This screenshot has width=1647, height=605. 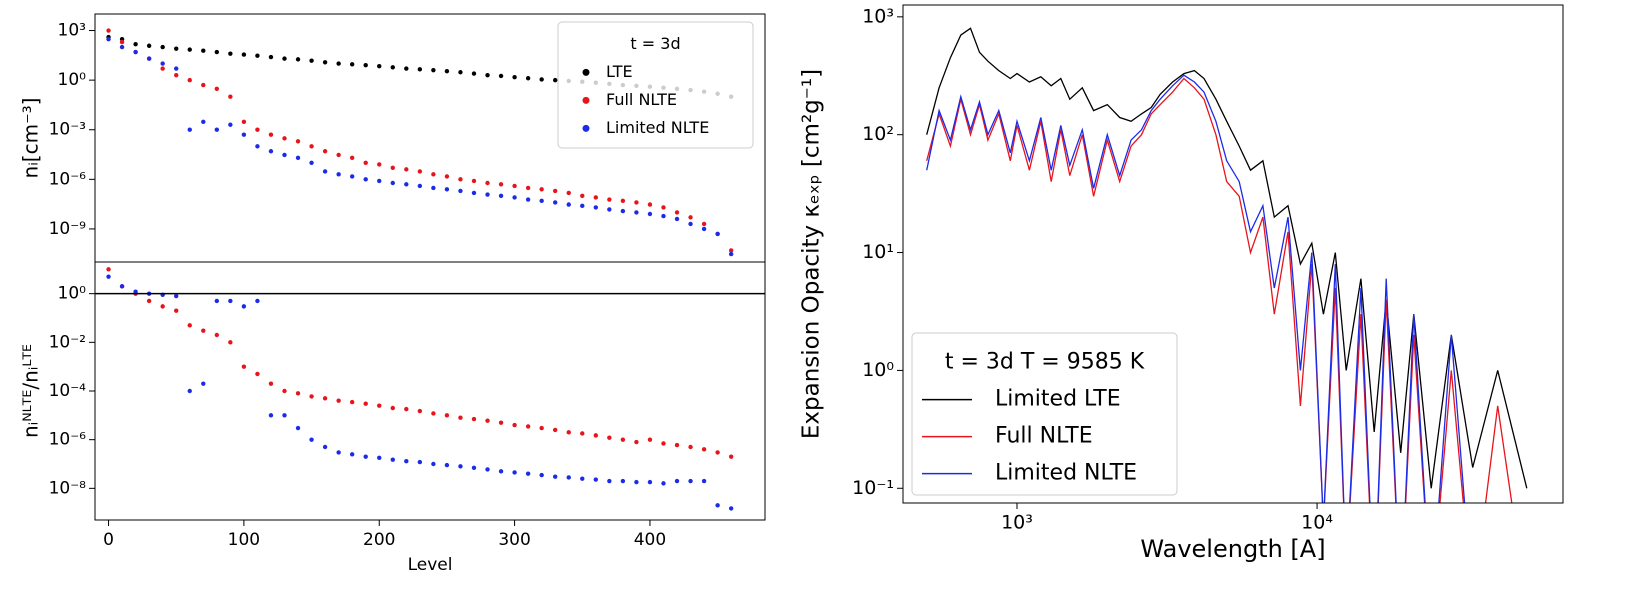 What do you see at coordinates (430, 565) in the screenshot?
I see `x-axis-label: Level` at bounding box center [430, 565].